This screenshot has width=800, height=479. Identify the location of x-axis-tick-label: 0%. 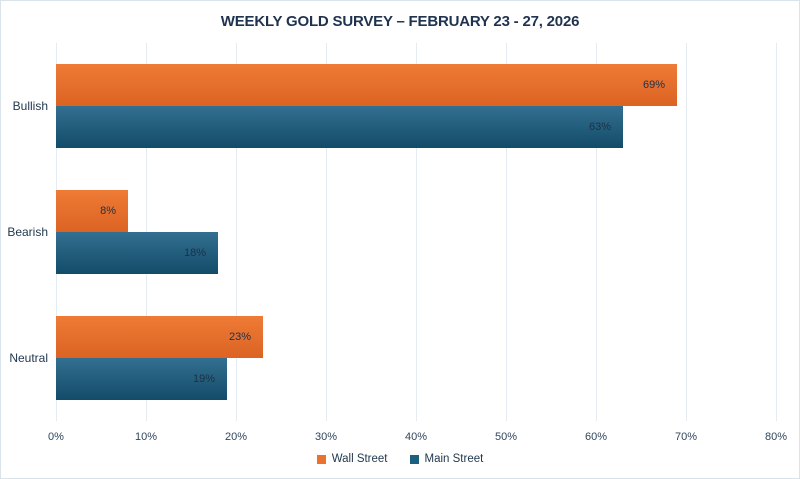
(56, 437).